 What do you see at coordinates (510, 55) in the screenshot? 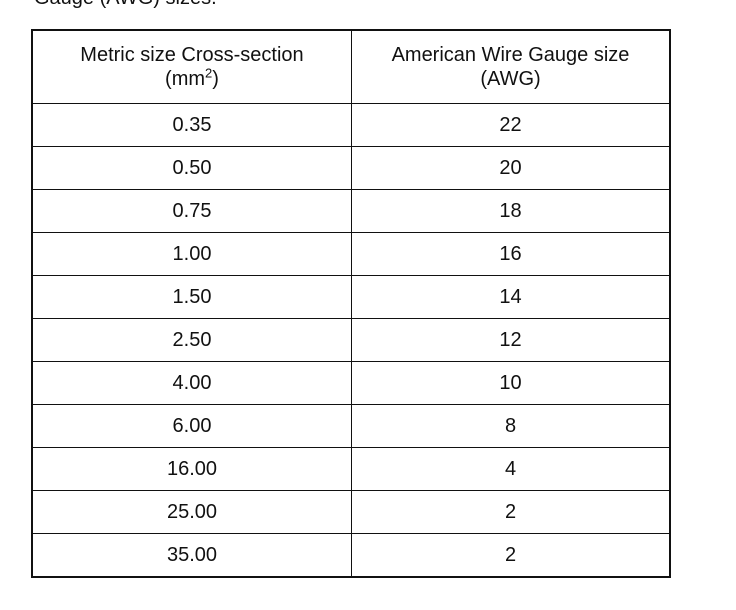
I see `header-text: American Wire Gauge size` at bounding box center [510, 55].